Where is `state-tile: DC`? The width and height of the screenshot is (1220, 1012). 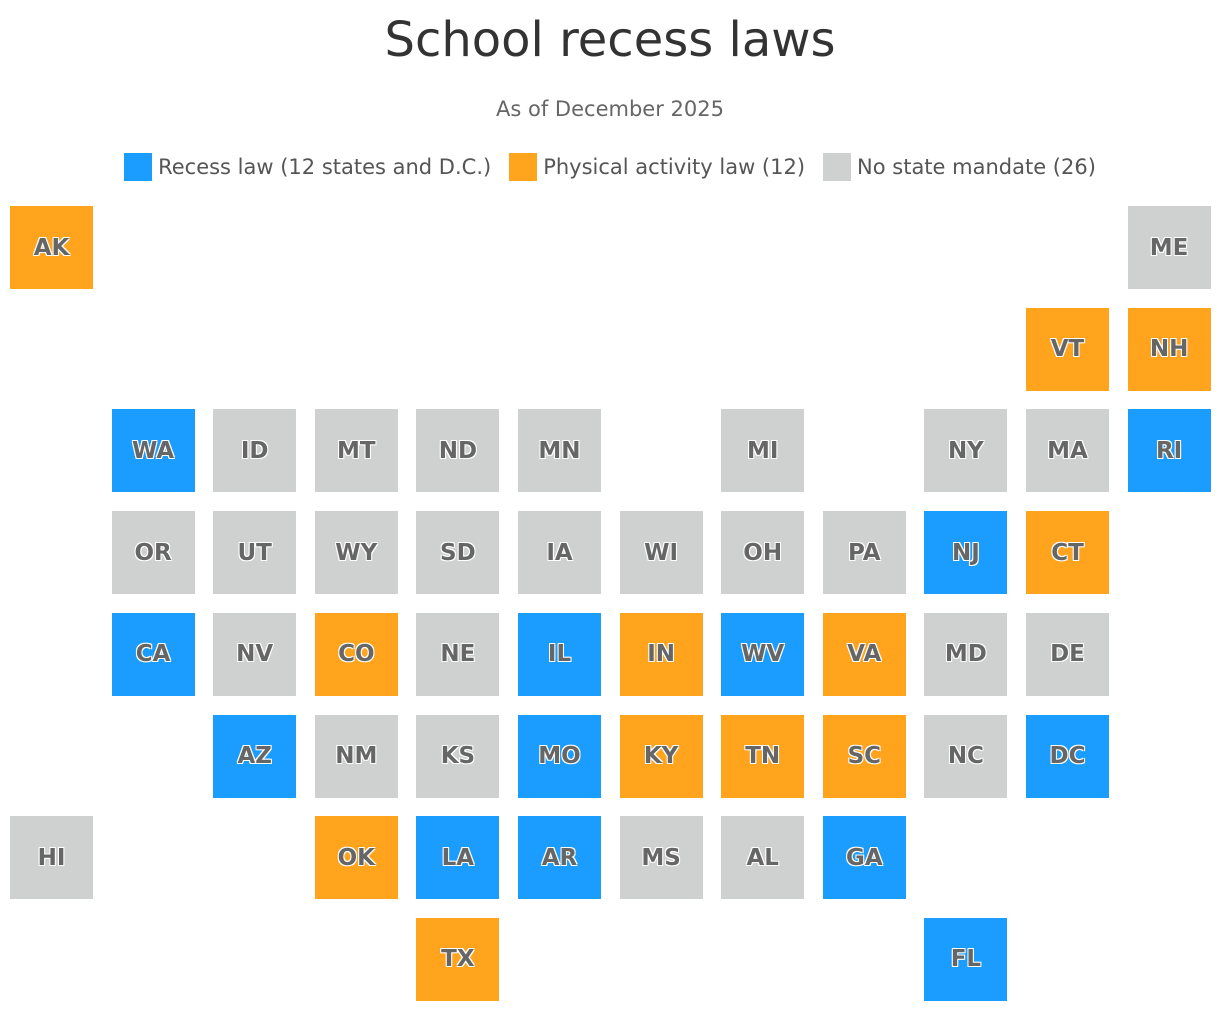 state-tile: DC is located at coordinates (1067, 756).